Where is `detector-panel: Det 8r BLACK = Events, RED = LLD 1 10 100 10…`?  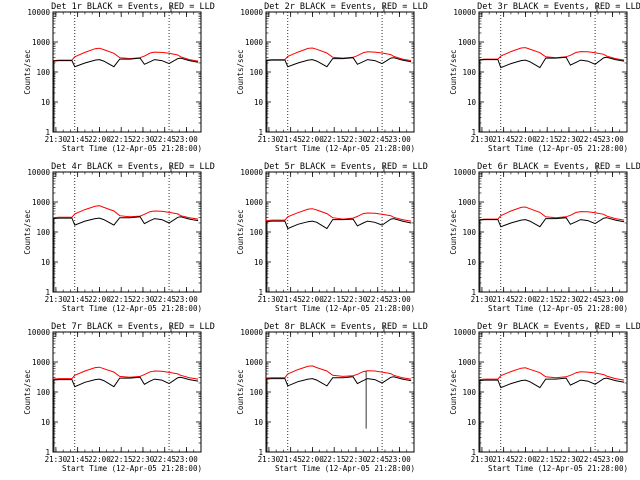
detector-panel: Det 8r BLACK = Events, RED = LLD 1 10 100 10… is located at coordinates (332, 397).